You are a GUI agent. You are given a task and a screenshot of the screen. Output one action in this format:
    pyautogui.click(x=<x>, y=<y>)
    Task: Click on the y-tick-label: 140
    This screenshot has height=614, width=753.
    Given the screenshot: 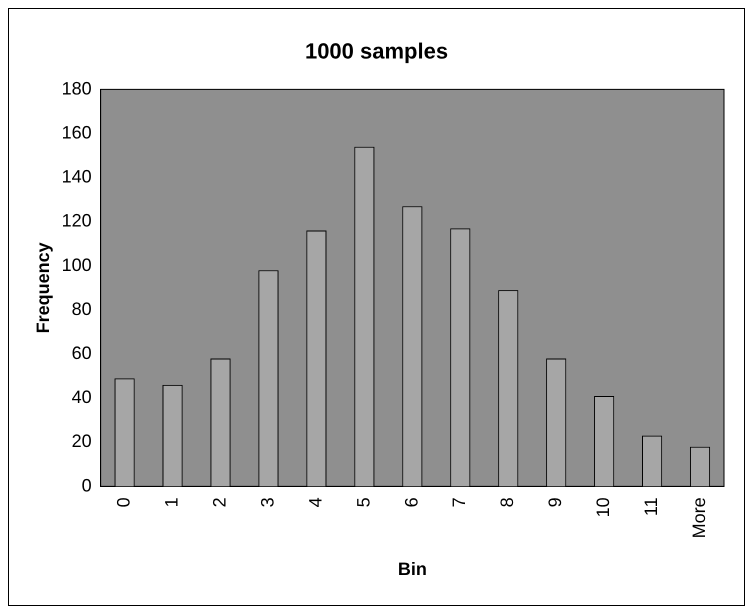 What is the action you would take?
    pyautogui.click(x=77, y=176)
    